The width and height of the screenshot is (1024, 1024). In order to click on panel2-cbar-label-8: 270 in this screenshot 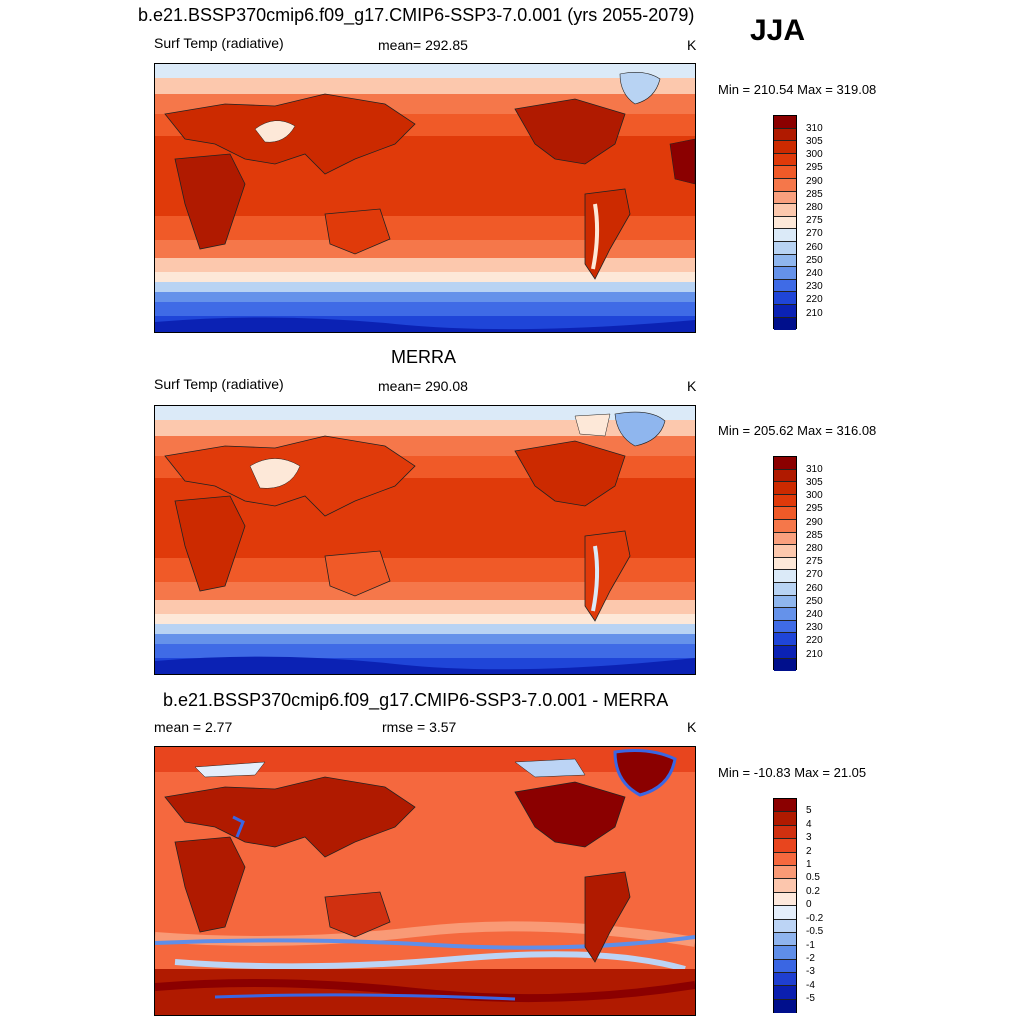, I will do `click(814, 574)`.